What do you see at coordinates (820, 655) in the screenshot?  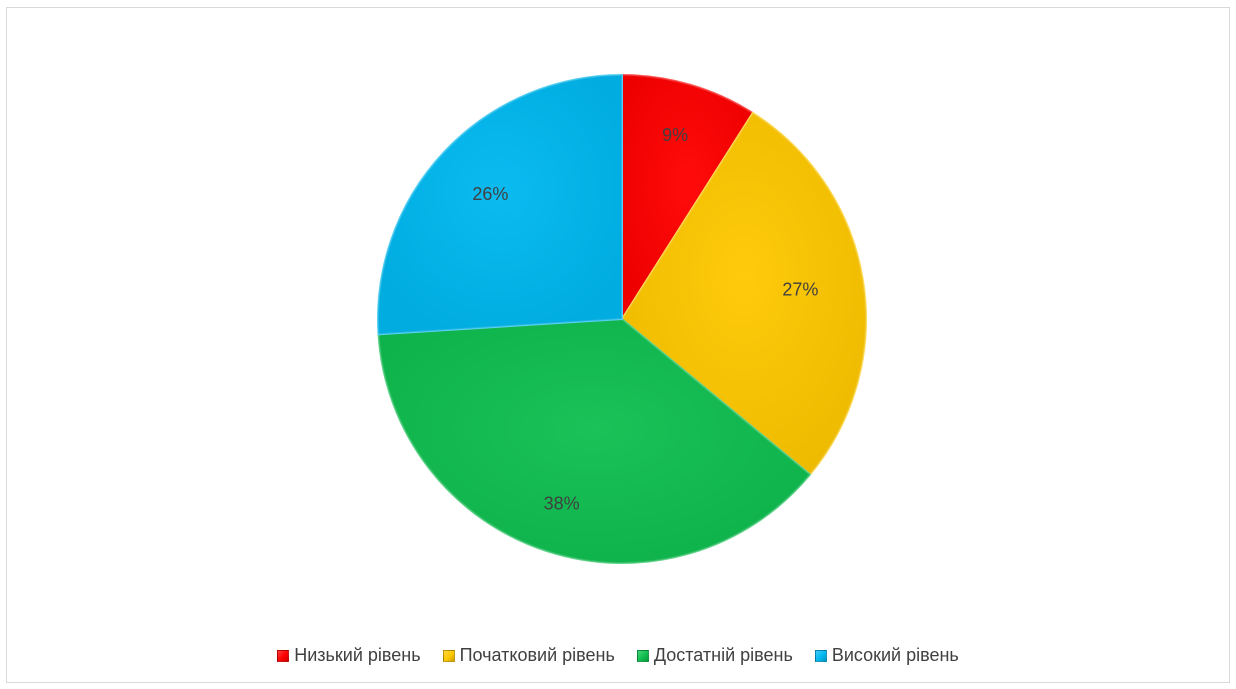 I see `legend-swatch-high` at bounding box center [820, 655].